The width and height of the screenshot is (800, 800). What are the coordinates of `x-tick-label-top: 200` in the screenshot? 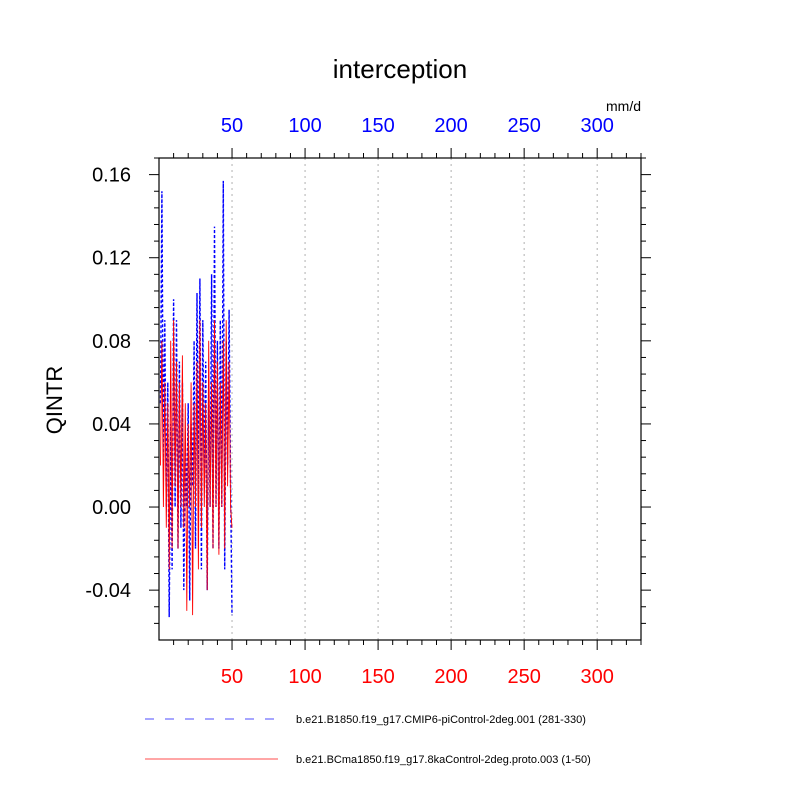 It's located at (450, 126).